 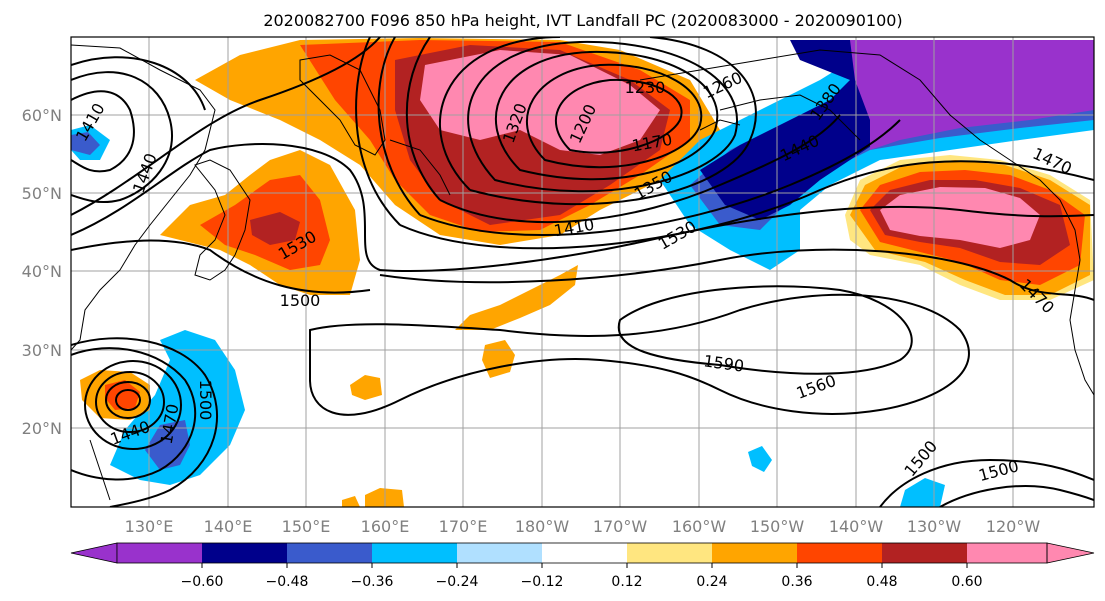 What do you see at coordinates (796, 582) in the screenshot?
I see `colorbar-tick-label: 0.36` at bounding box center [796, 582].